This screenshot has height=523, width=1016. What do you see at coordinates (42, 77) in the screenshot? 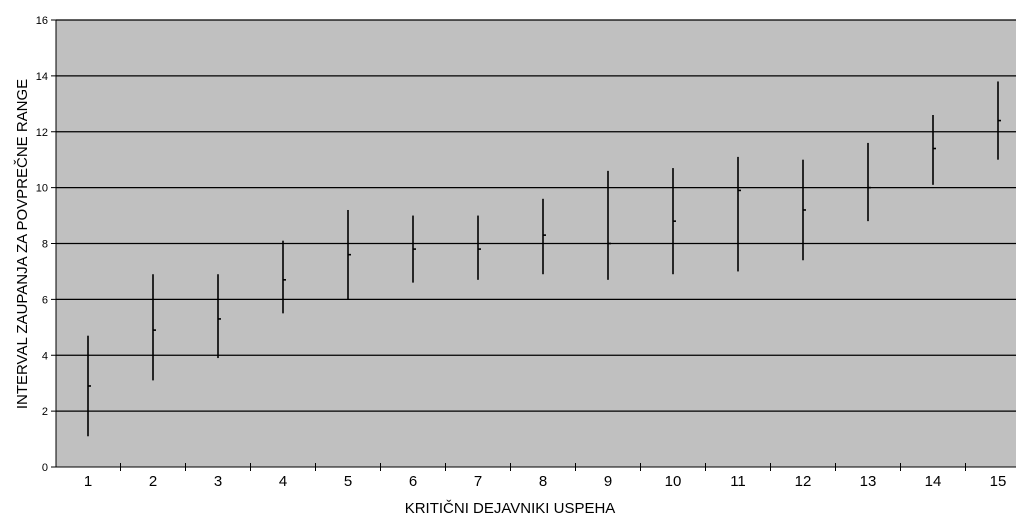
I see `y-tick-label: 14` at bounding box center [42, 77].